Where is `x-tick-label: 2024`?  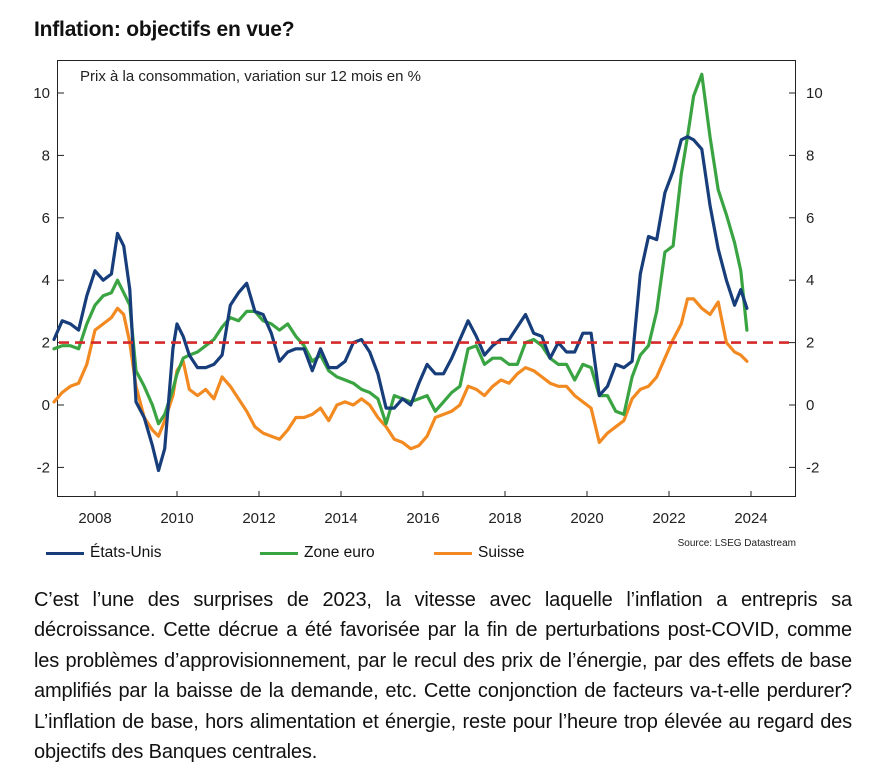 x-tick-label: 2024 is located at coordinates (750, 518).